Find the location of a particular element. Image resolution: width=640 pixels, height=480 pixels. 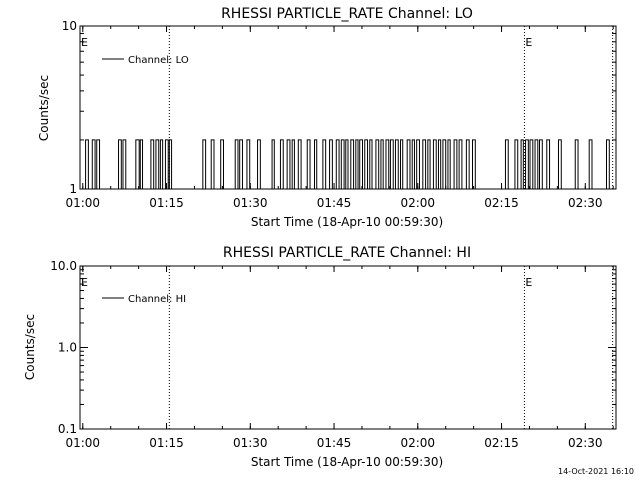

footer-timestamp: 14-Oct-2021 16:10 is located at coordinates (596, 471).